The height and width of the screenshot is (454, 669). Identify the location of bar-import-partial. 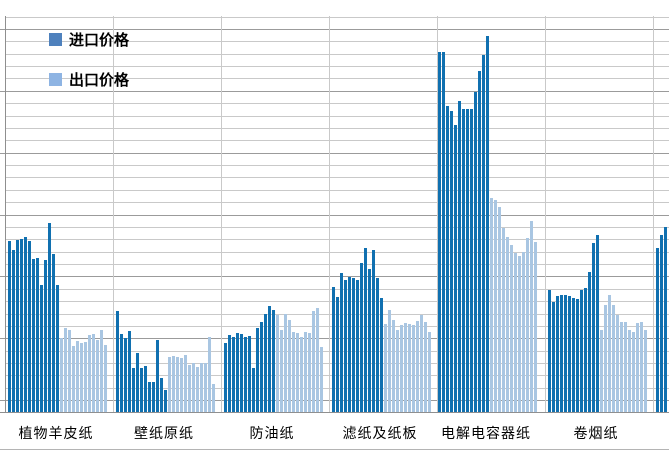
(665, 319).